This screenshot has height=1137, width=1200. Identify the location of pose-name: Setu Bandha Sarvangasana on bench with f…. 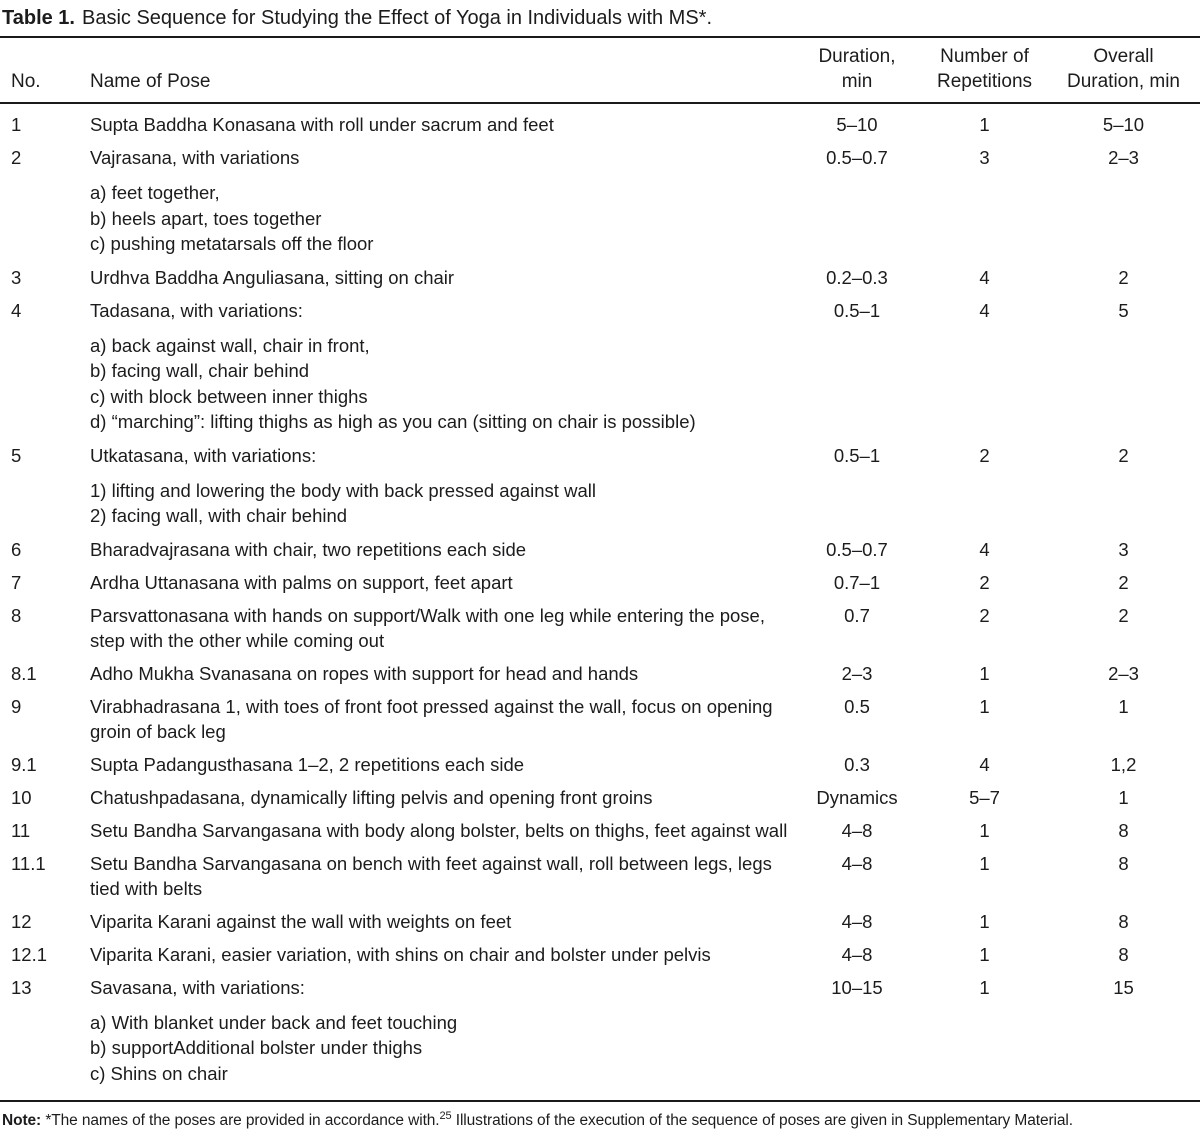
(431, 875).